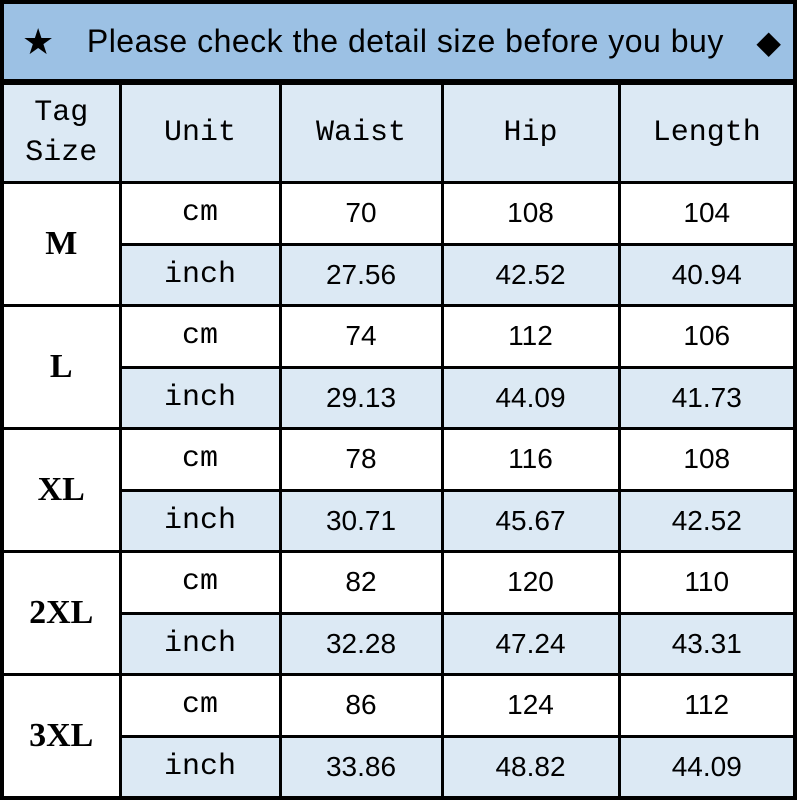  I want to click on size-cell-m: M, so click(61, 244).